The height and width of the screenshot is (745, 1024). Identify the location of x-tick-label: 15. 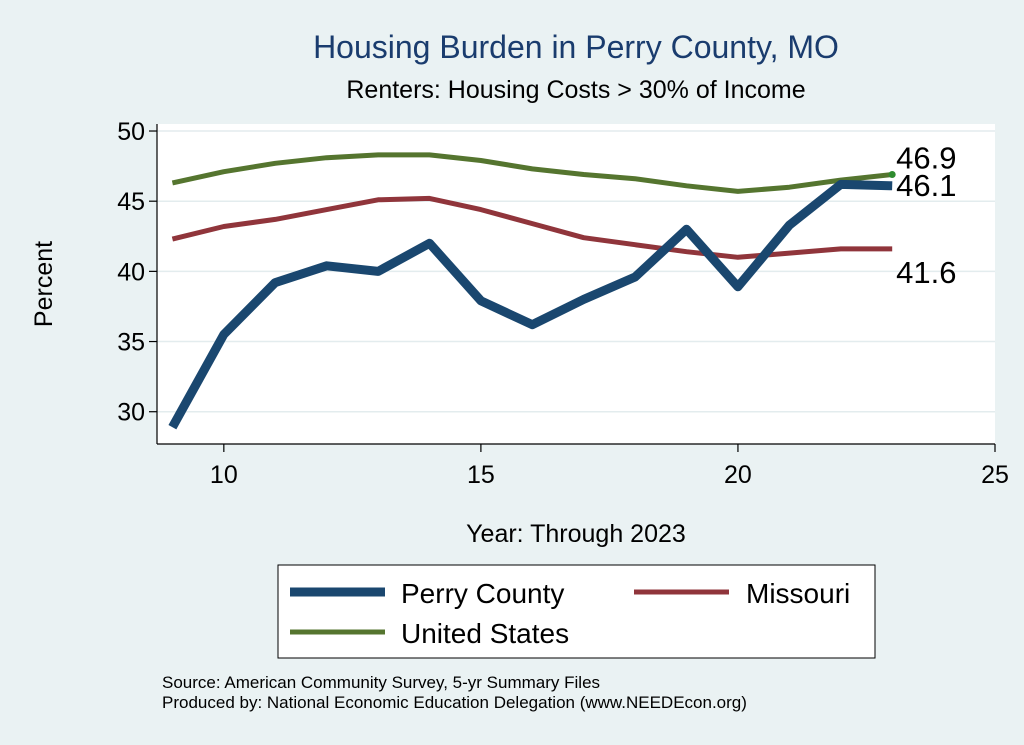
(481, 475).